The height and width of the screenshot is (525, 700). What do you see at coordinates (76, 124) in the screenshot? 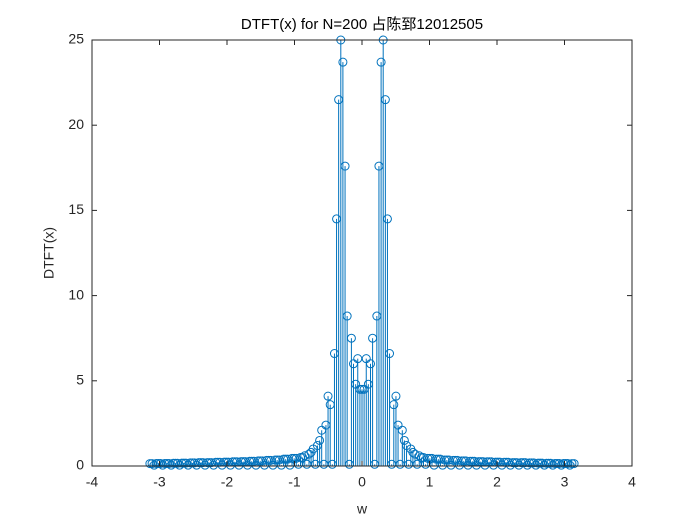
I see `y-tick-label: 20` at bounding box center [76, 124].